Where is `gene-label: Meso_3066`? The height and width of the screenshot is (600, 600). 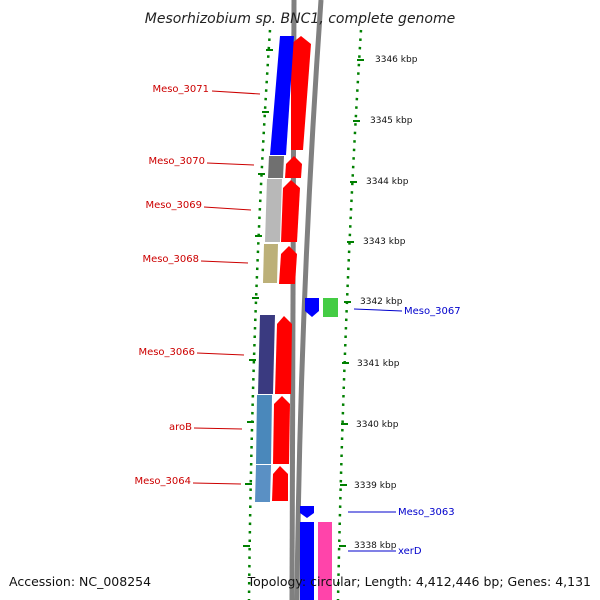
gene-label: Meso_3066 is located at coordinates (166, 352).